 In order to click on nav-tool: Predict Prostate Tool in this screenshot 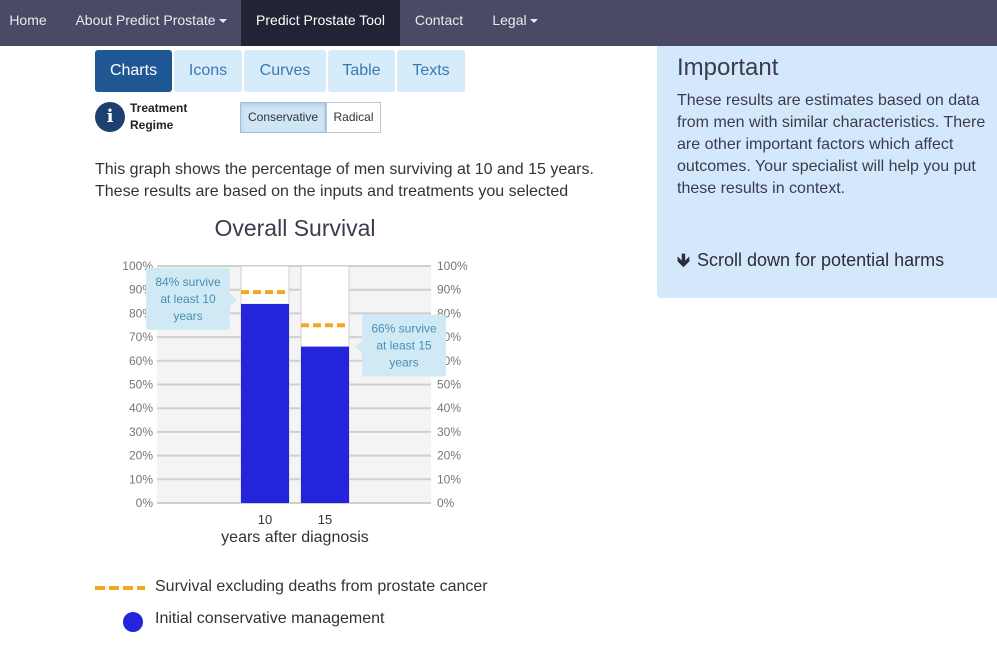, I will do `click(320, 23)`.